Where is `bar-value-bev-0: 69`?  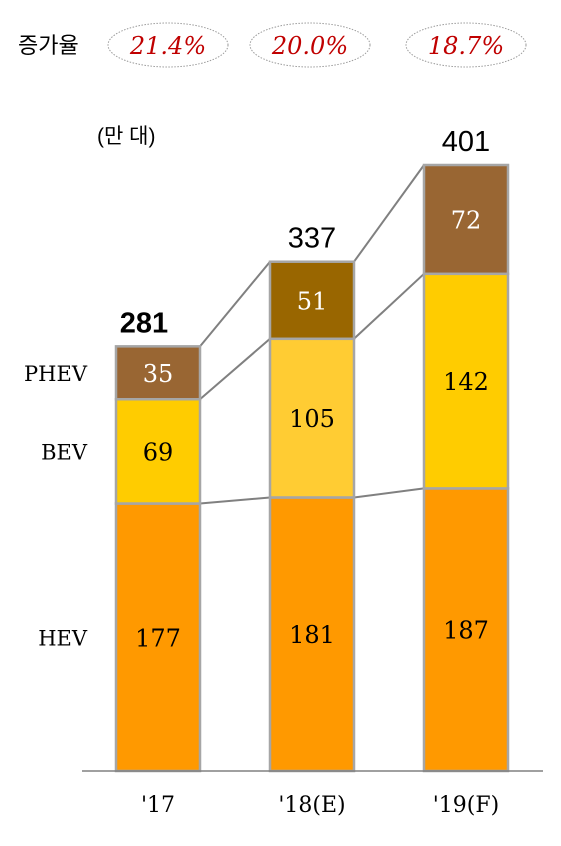 bar-value-bev-0: 69 is located at coordinates (158, 452).